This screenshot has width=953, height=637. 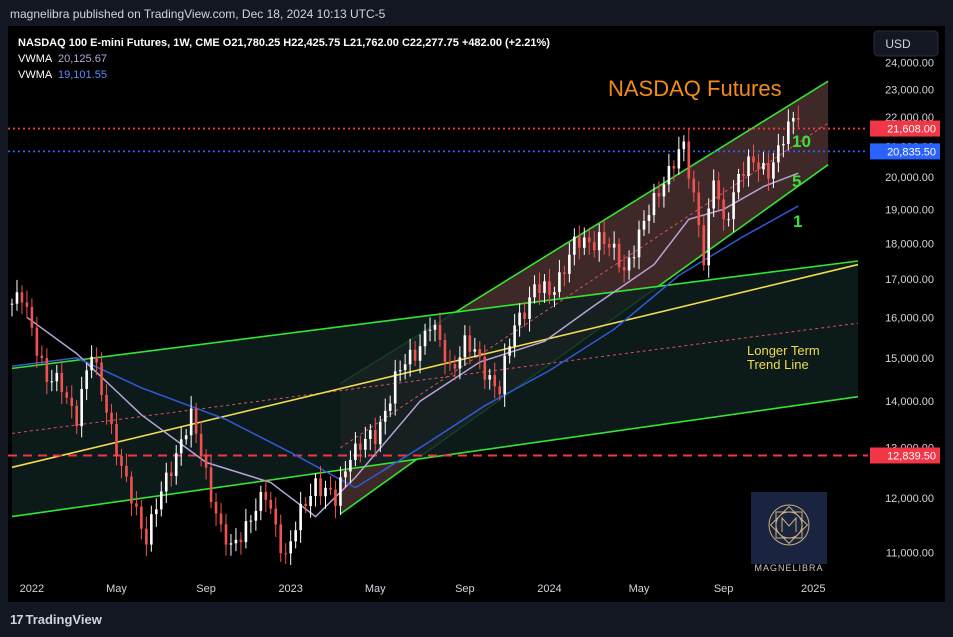 What do you see at coordinates (898, 44) in the screenshot?
I see `currency-button-label: USD` at bounding box center [898, 44].